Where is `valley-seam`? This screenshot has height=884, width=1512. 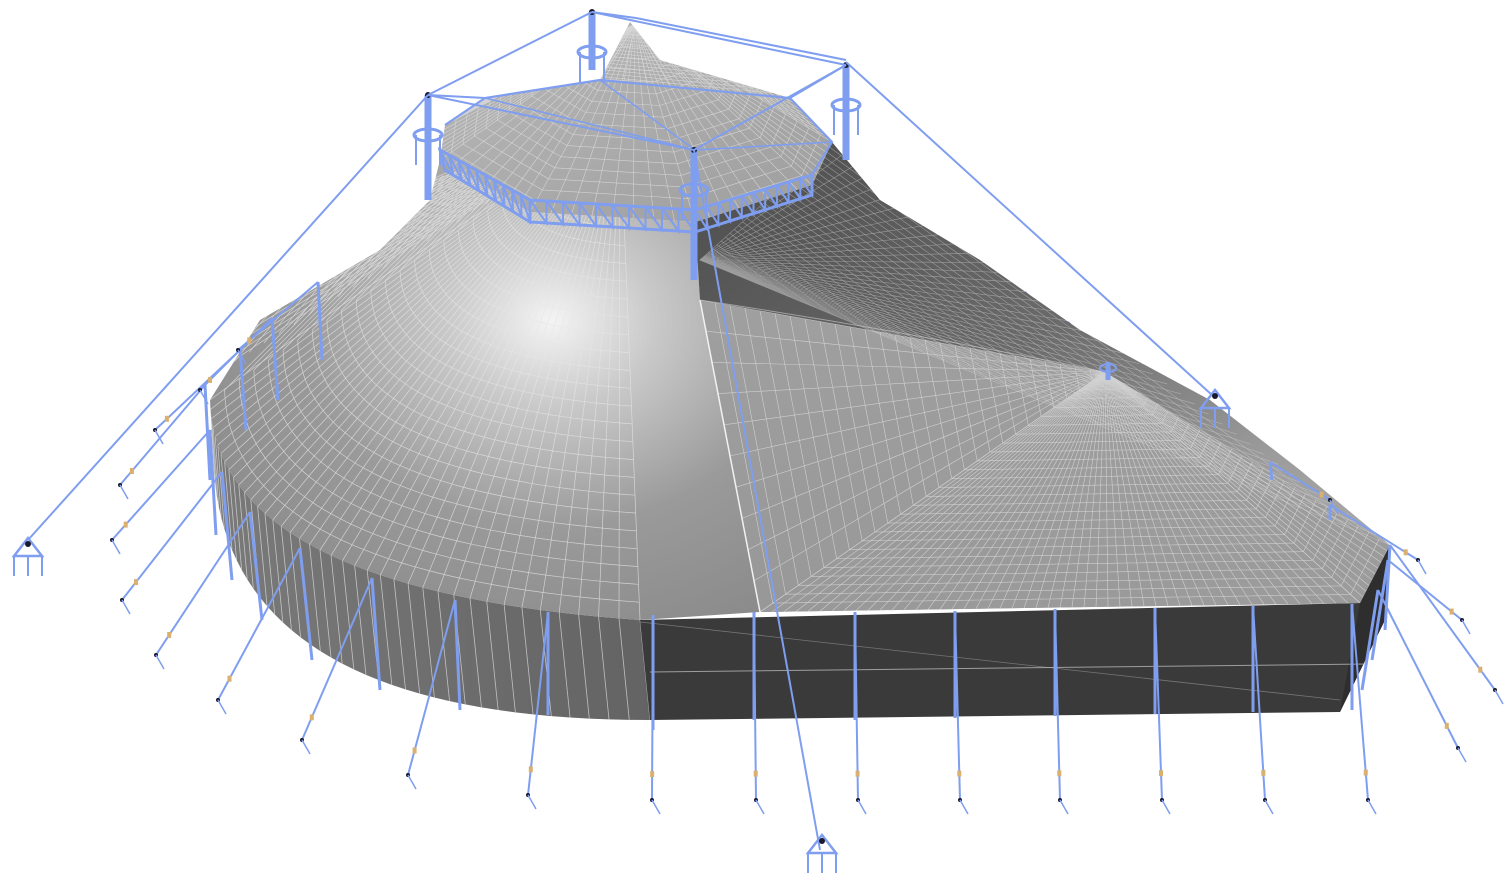
valley-seam is located at coordinates (730, 456).